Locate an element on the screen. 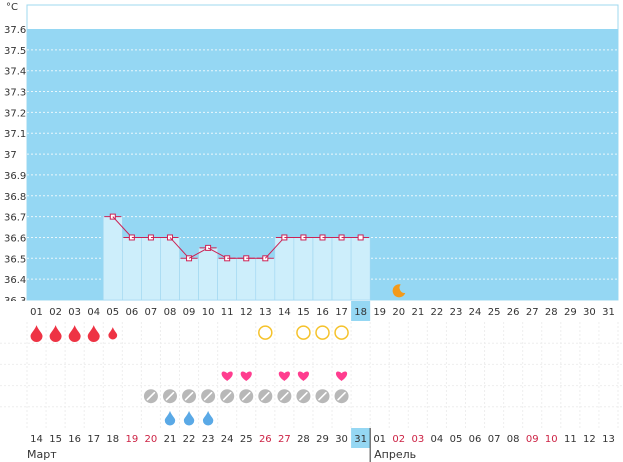  y-tick-label: 36.9 is located at coordinates (15, 176).